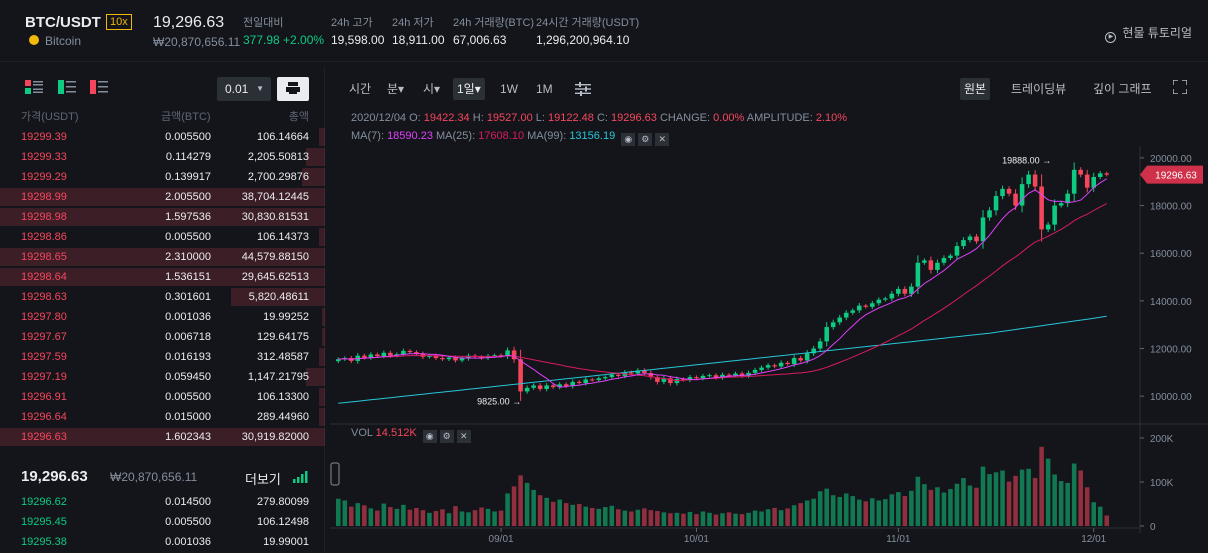 This screenshot has width=1208, height=553. I want to click on volume-eye-icon: ◉, so click(429, 436).